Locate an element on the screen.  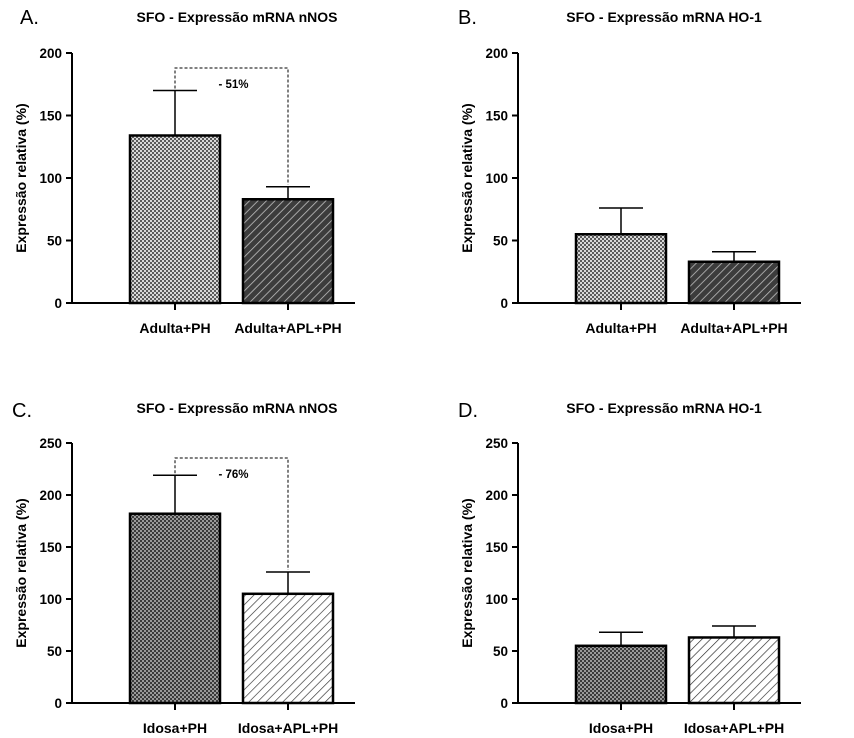
panel-letter: C. is located at coordinates (22, 411).